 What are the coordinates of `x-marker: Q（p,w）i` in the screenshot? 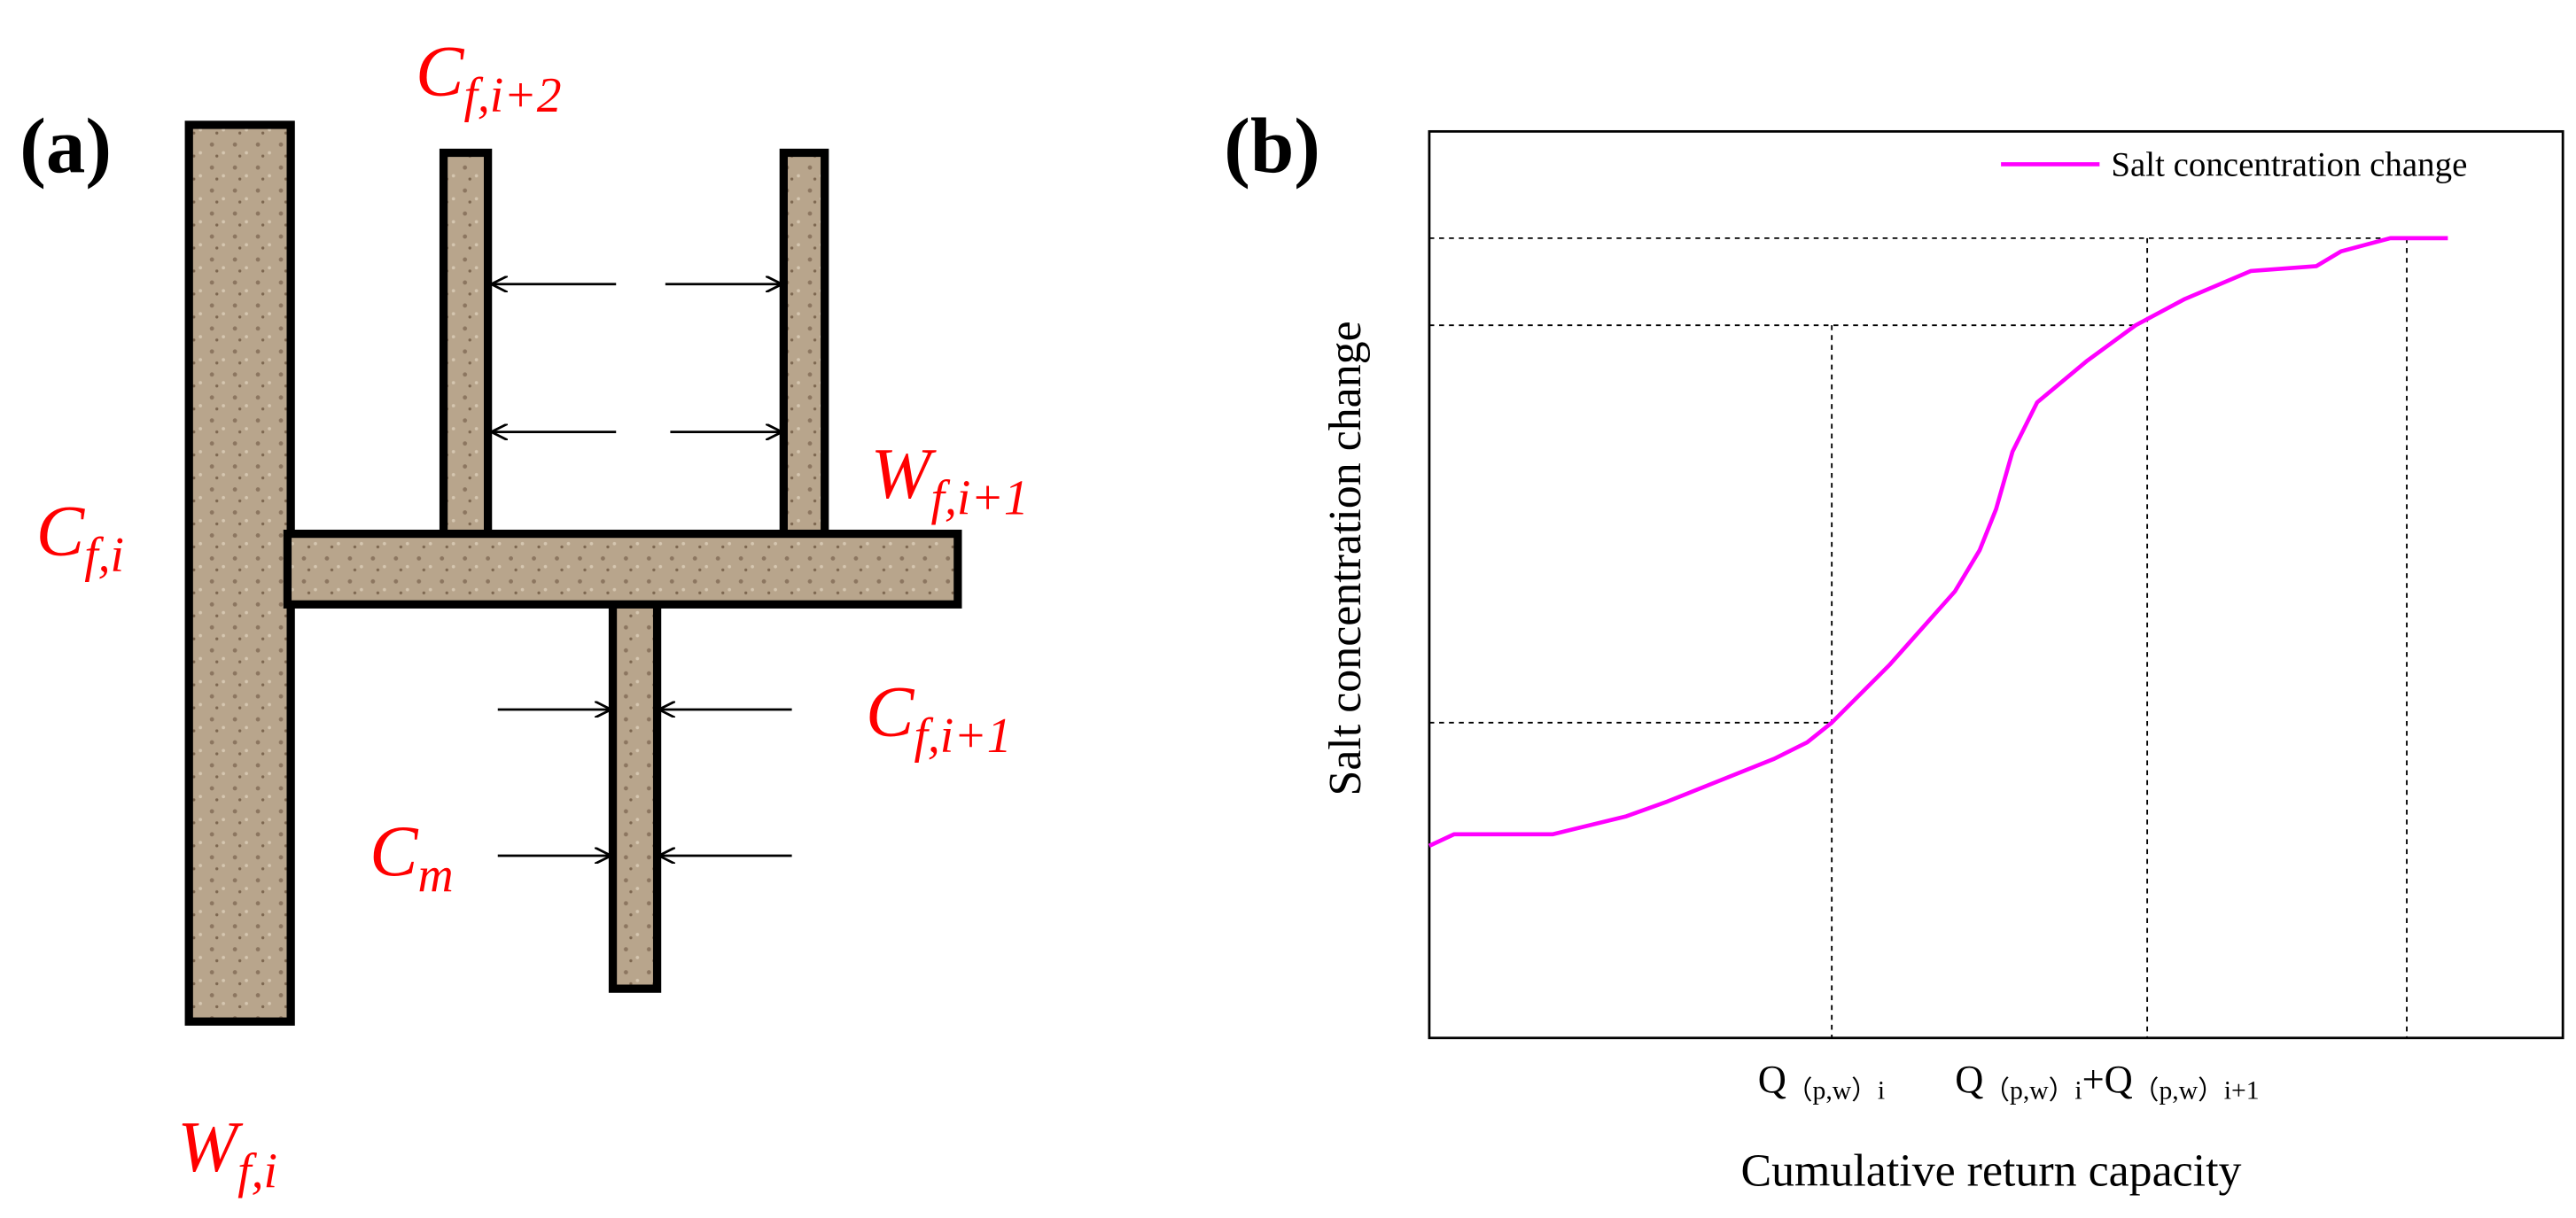 It's located at (1821, 1081).